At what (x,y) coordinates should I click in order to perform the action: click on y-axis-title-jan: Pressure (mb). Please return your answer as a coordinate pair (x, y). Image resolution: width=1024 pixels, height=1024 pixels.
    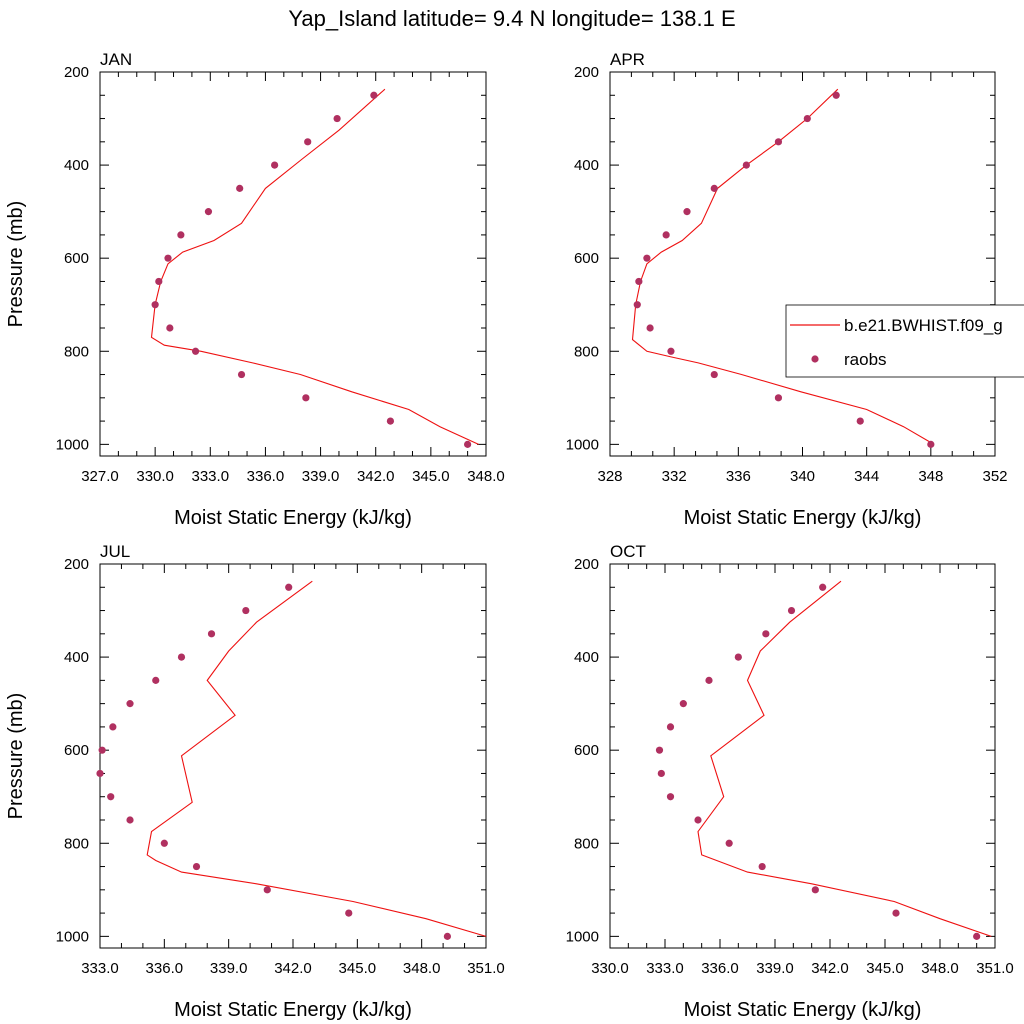
    Looking at the image, I should click on (16, 264).